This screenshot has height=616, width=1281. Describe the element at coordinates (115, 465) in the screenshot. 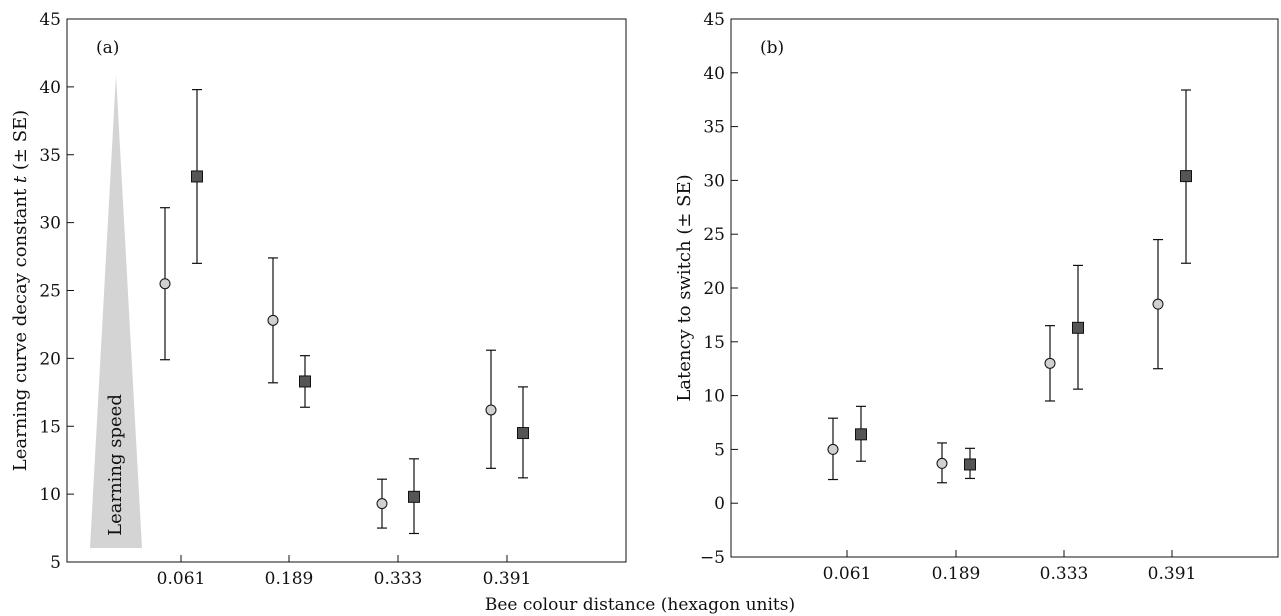

I see `annotation-learning-speed: Learning speed` at that location.